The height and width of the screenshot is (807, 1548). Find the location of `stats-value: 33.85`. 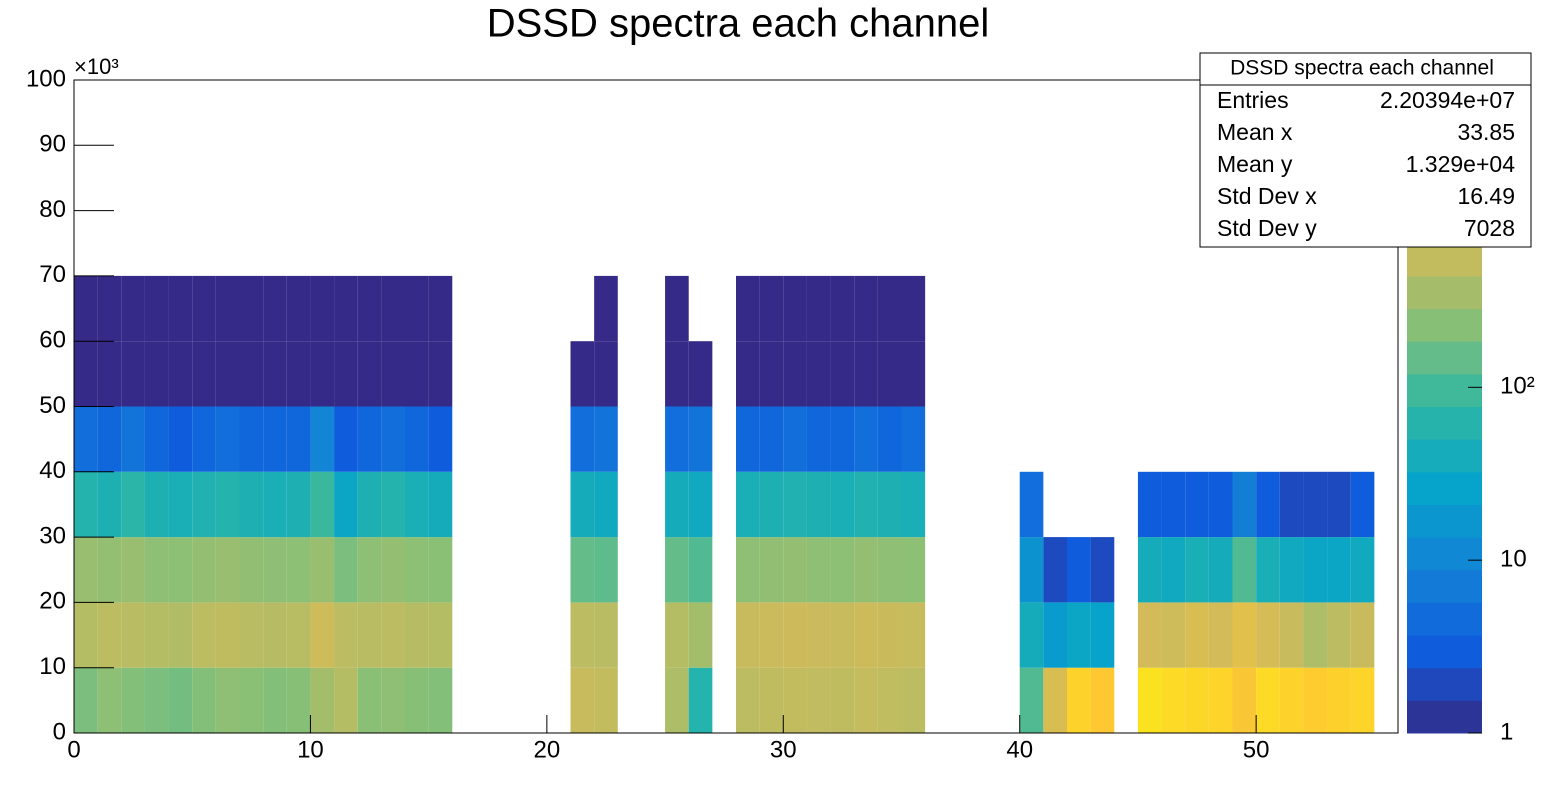

stats-value: 33.85 is located at coordinates (1486, 132).